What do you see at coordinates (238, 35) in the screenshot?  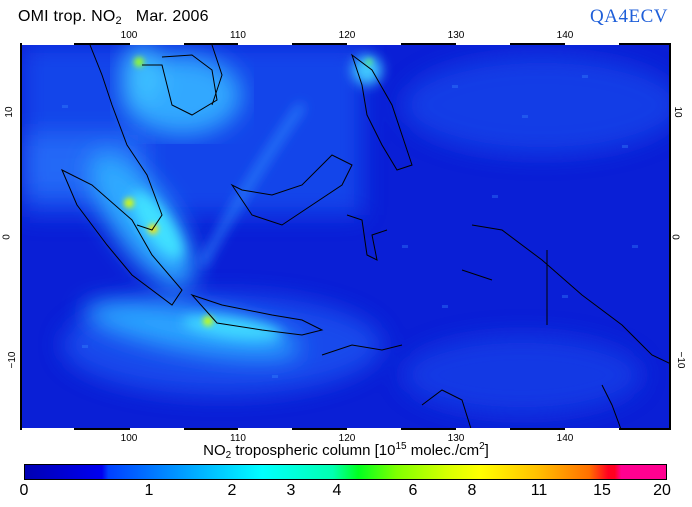 I see `lon-tick-top: 110` at bounding box center [238, 35].